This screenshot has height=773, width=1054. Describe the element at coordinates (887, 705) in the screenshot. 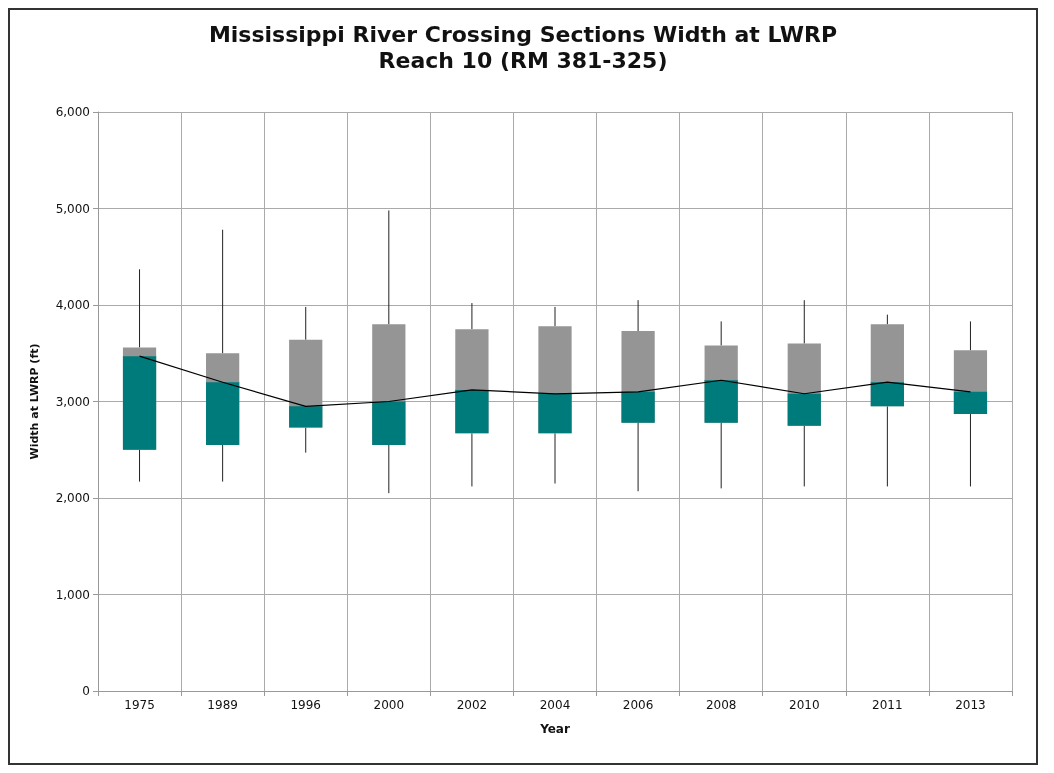

I see `x-tick-label: 2011` at that location.